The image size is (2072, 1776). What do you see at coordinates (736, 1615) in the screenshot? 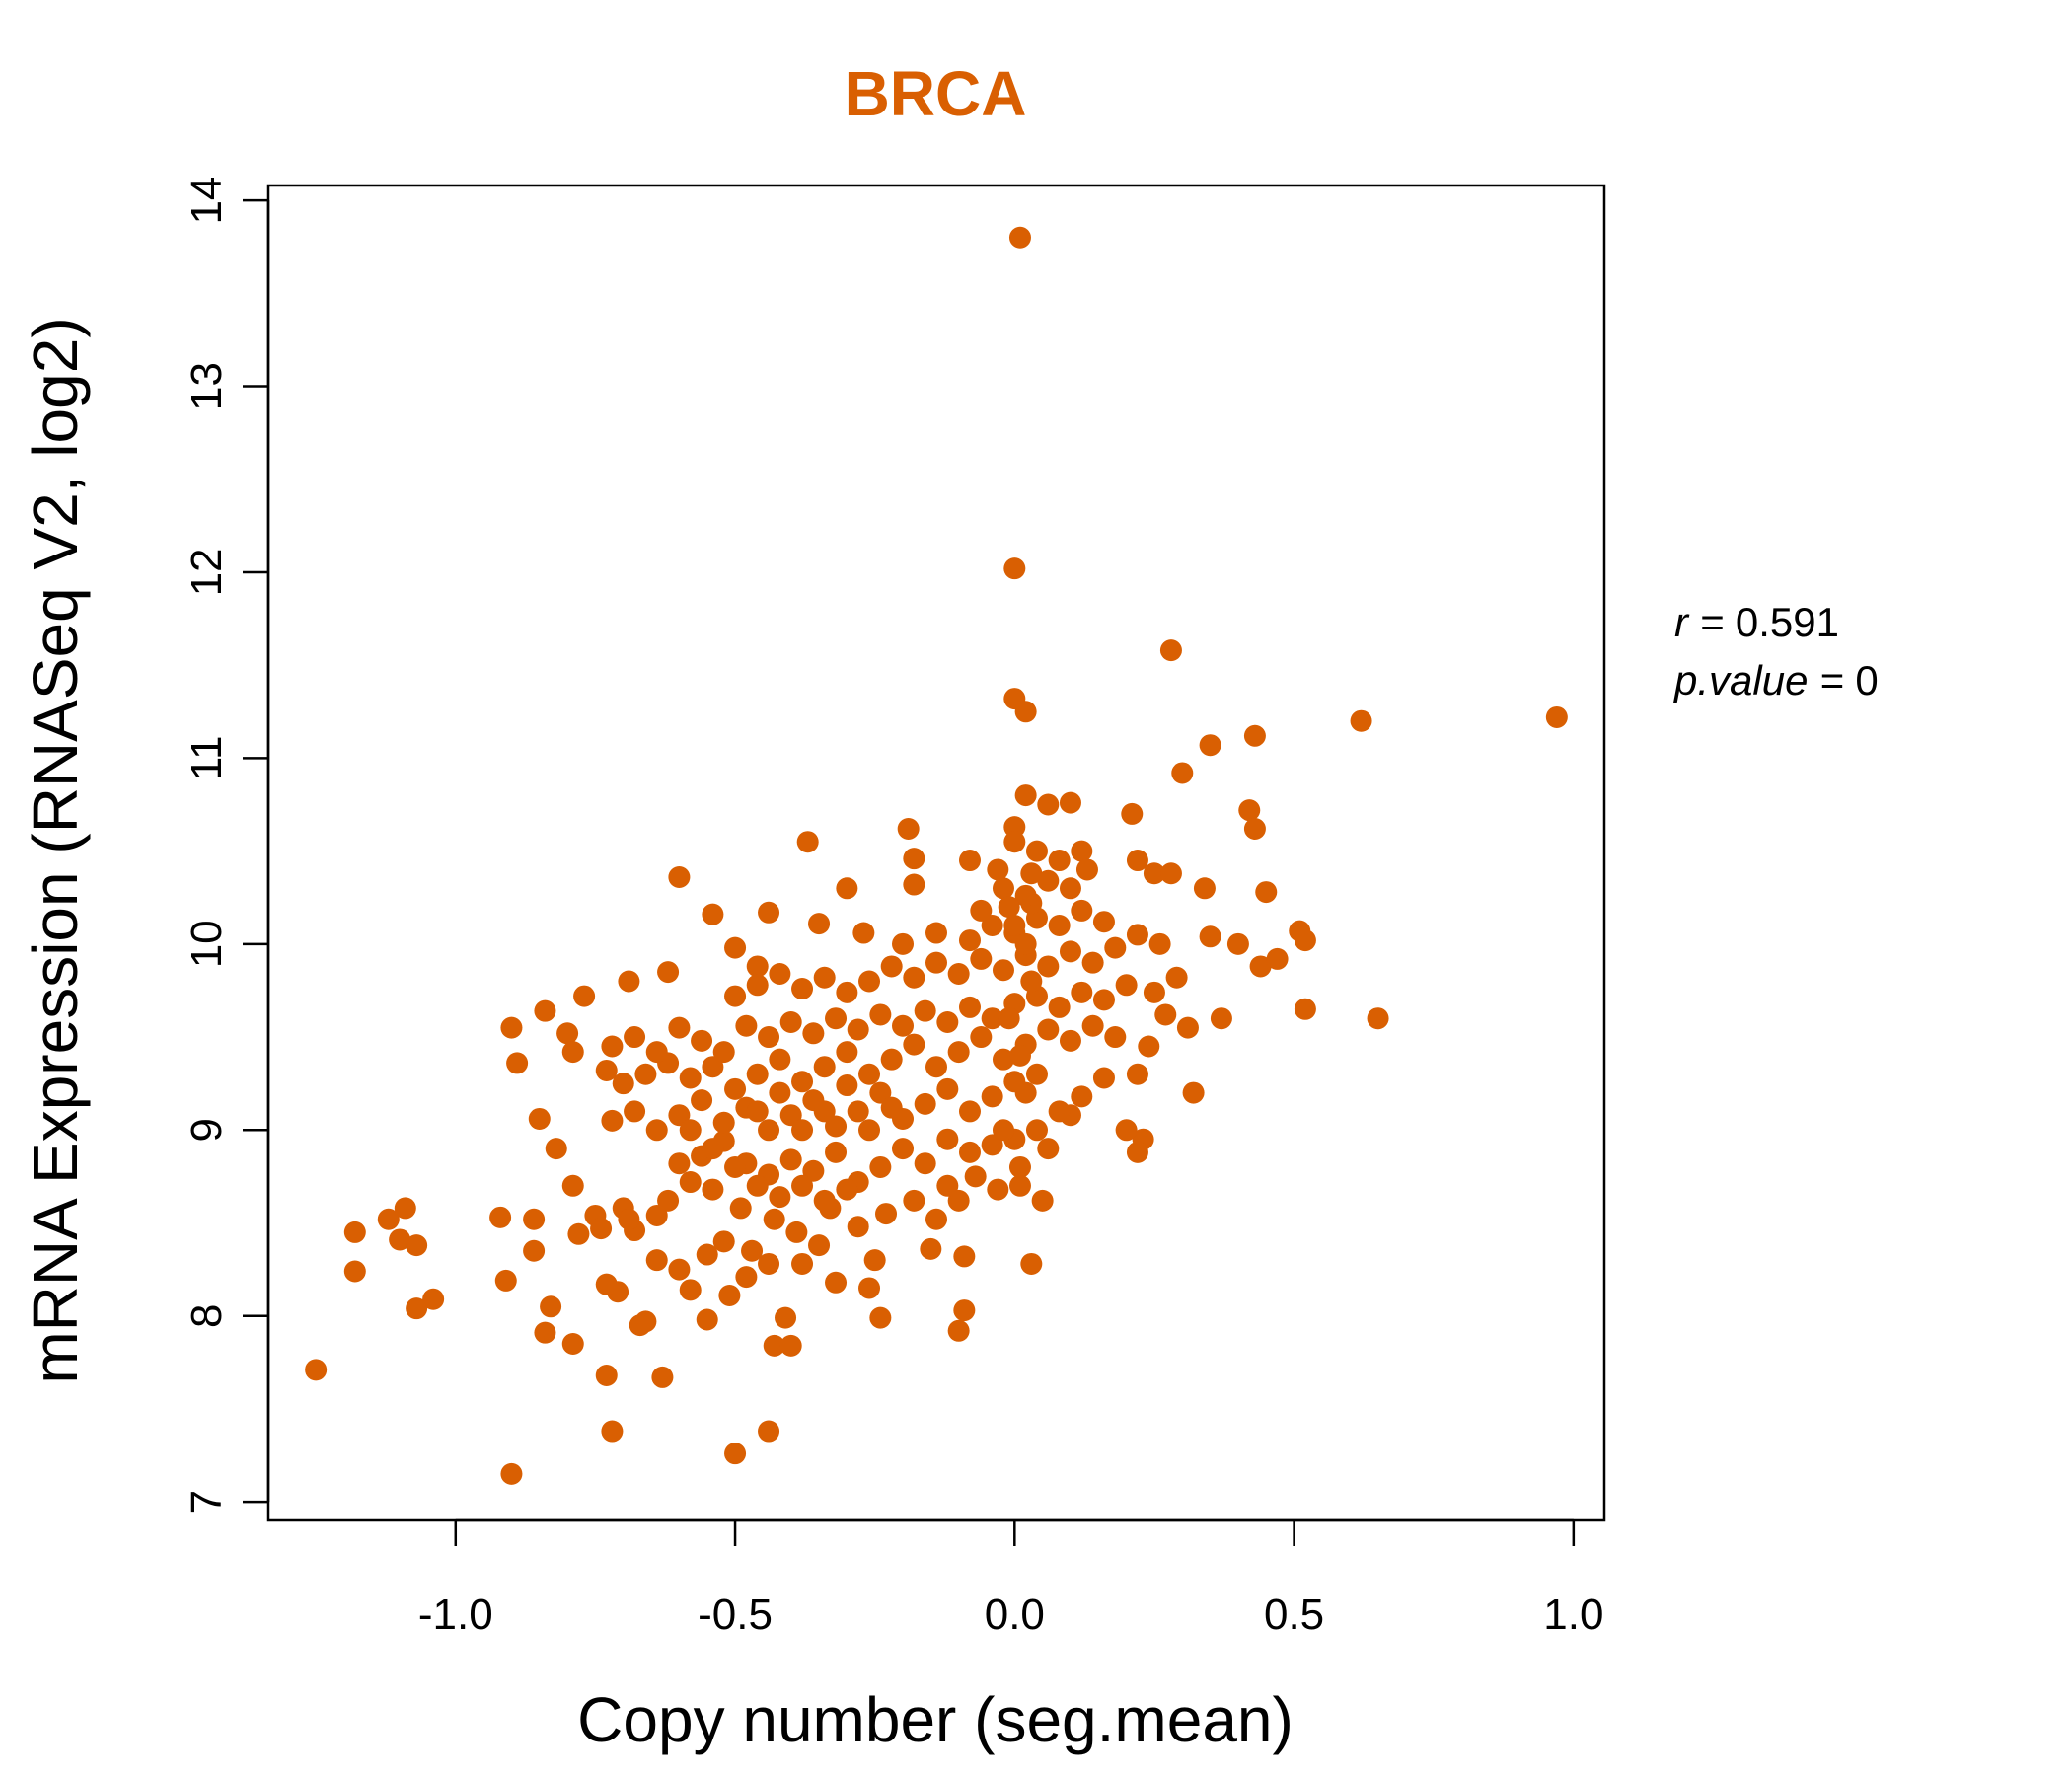
I see `x-tick-label: -0.5` at bounding box center [736, 1615].